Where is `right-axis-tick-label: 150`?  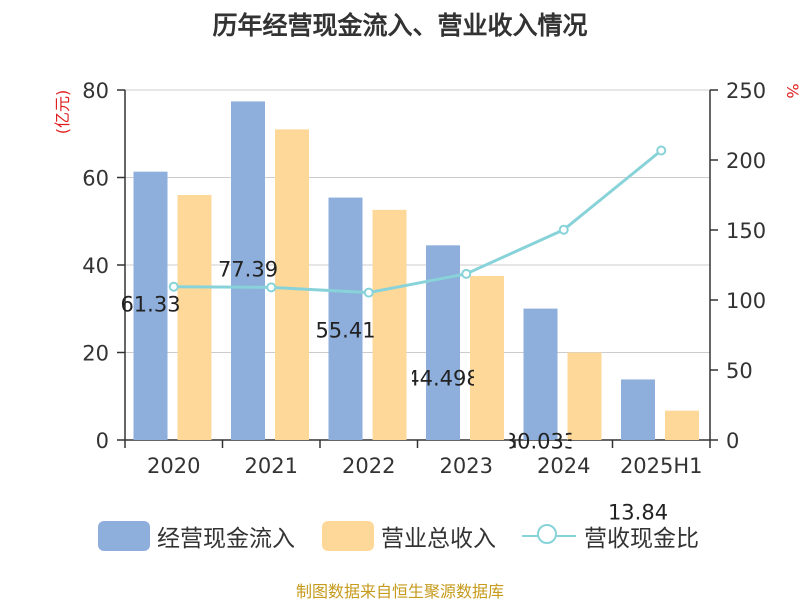
right-axis-tick-label: 150 is located at coordinates (746, 231).